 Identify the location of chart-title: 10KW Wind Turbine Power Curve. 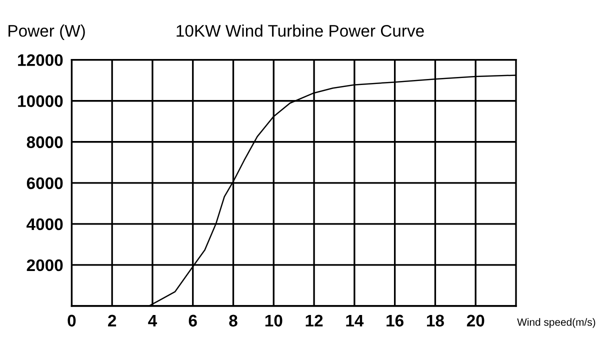
(300, 30).